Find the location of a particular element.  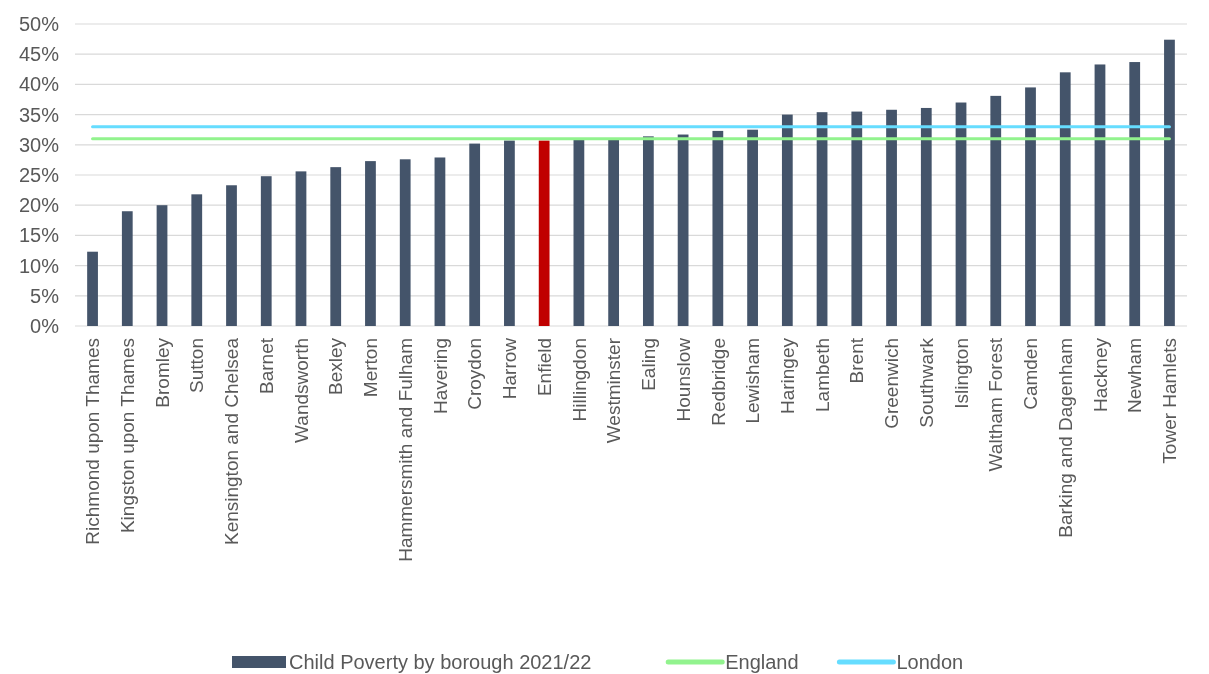

y-tick-label: 50% is located at coordinates (39, 24).